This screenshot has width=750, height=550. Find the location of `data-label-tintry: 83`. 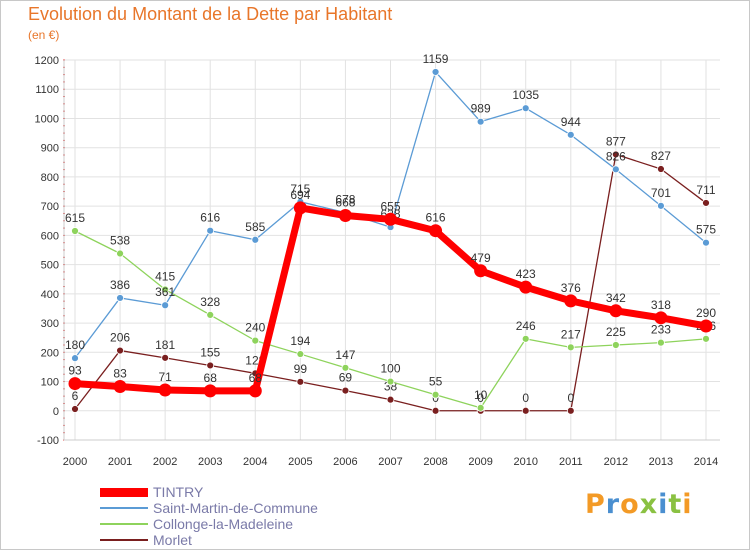

data-label-tintry: 83 is located at coordinates (120, 374).